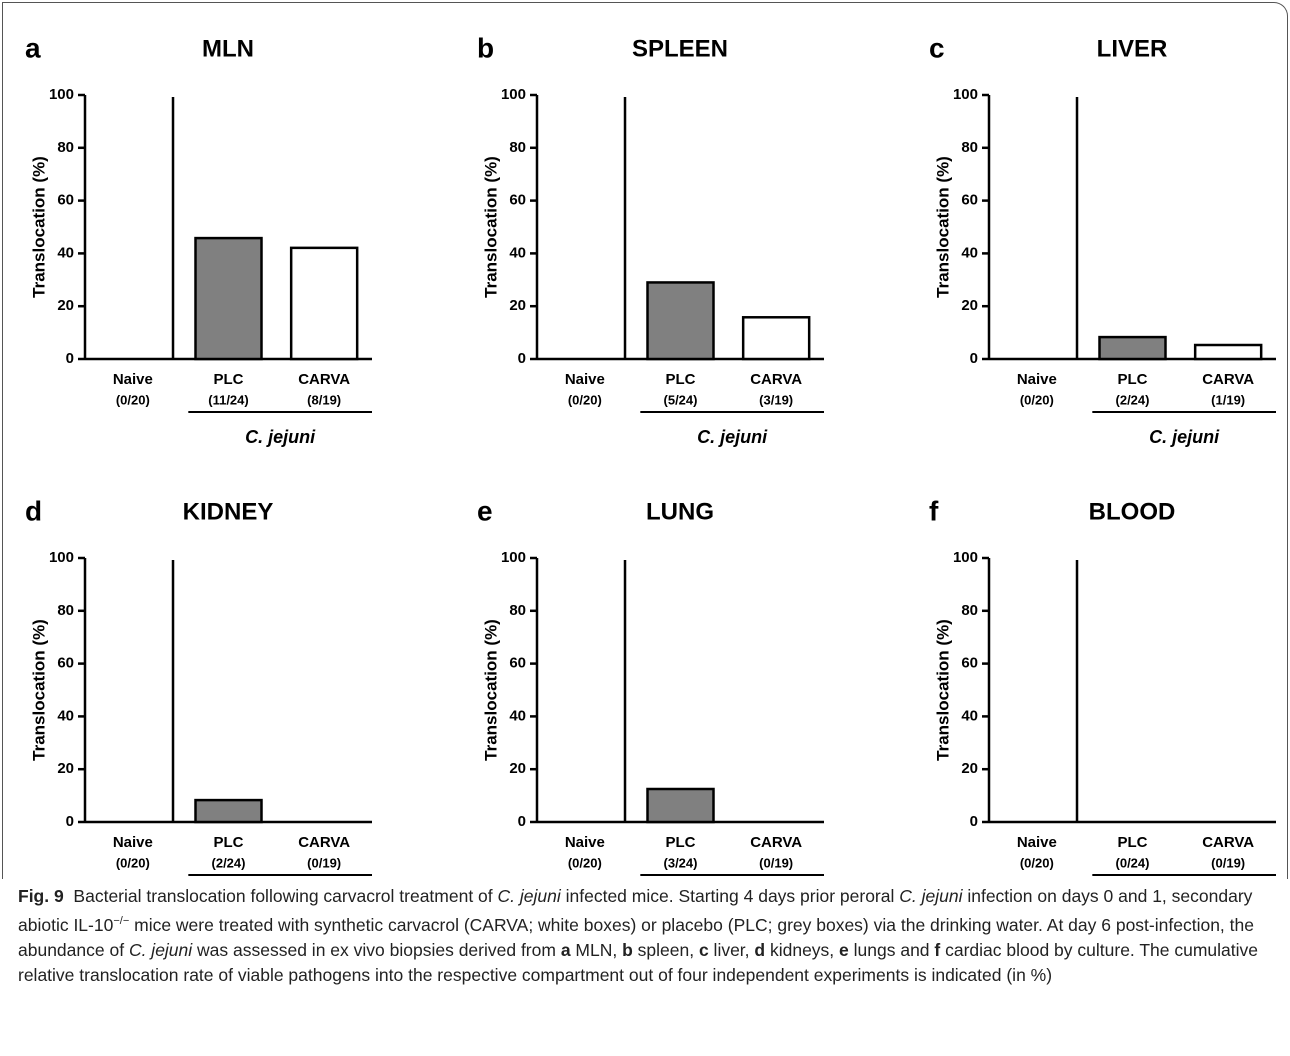  I want to click on x-tick-sublabel: (8/19), so click(324, 399).